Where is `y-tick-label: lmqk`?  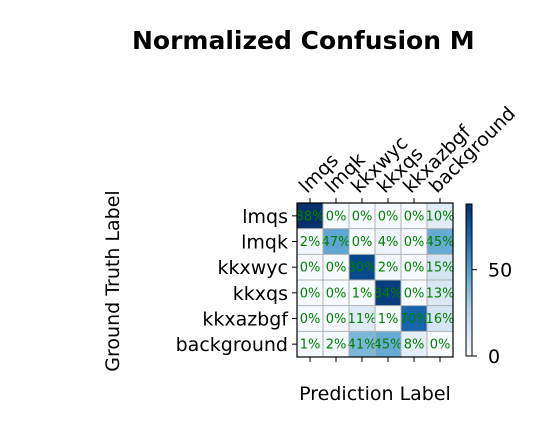 y-tick-label: lmqk is located at coordinates (264, 243).